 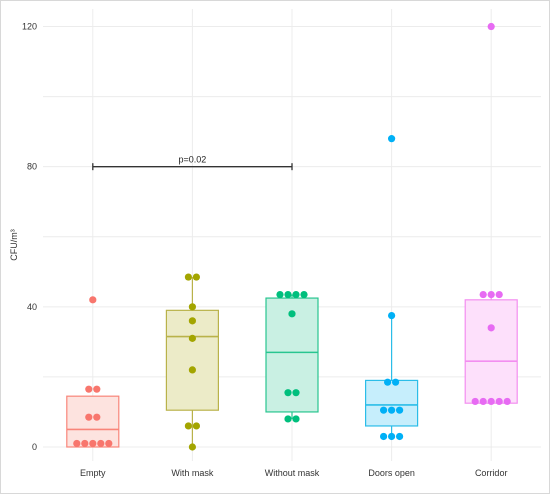 What do you see at coordinates (192, 473) in the screenshot?
I see `x-tick-label: With mask` at bounding box center [192, 473].